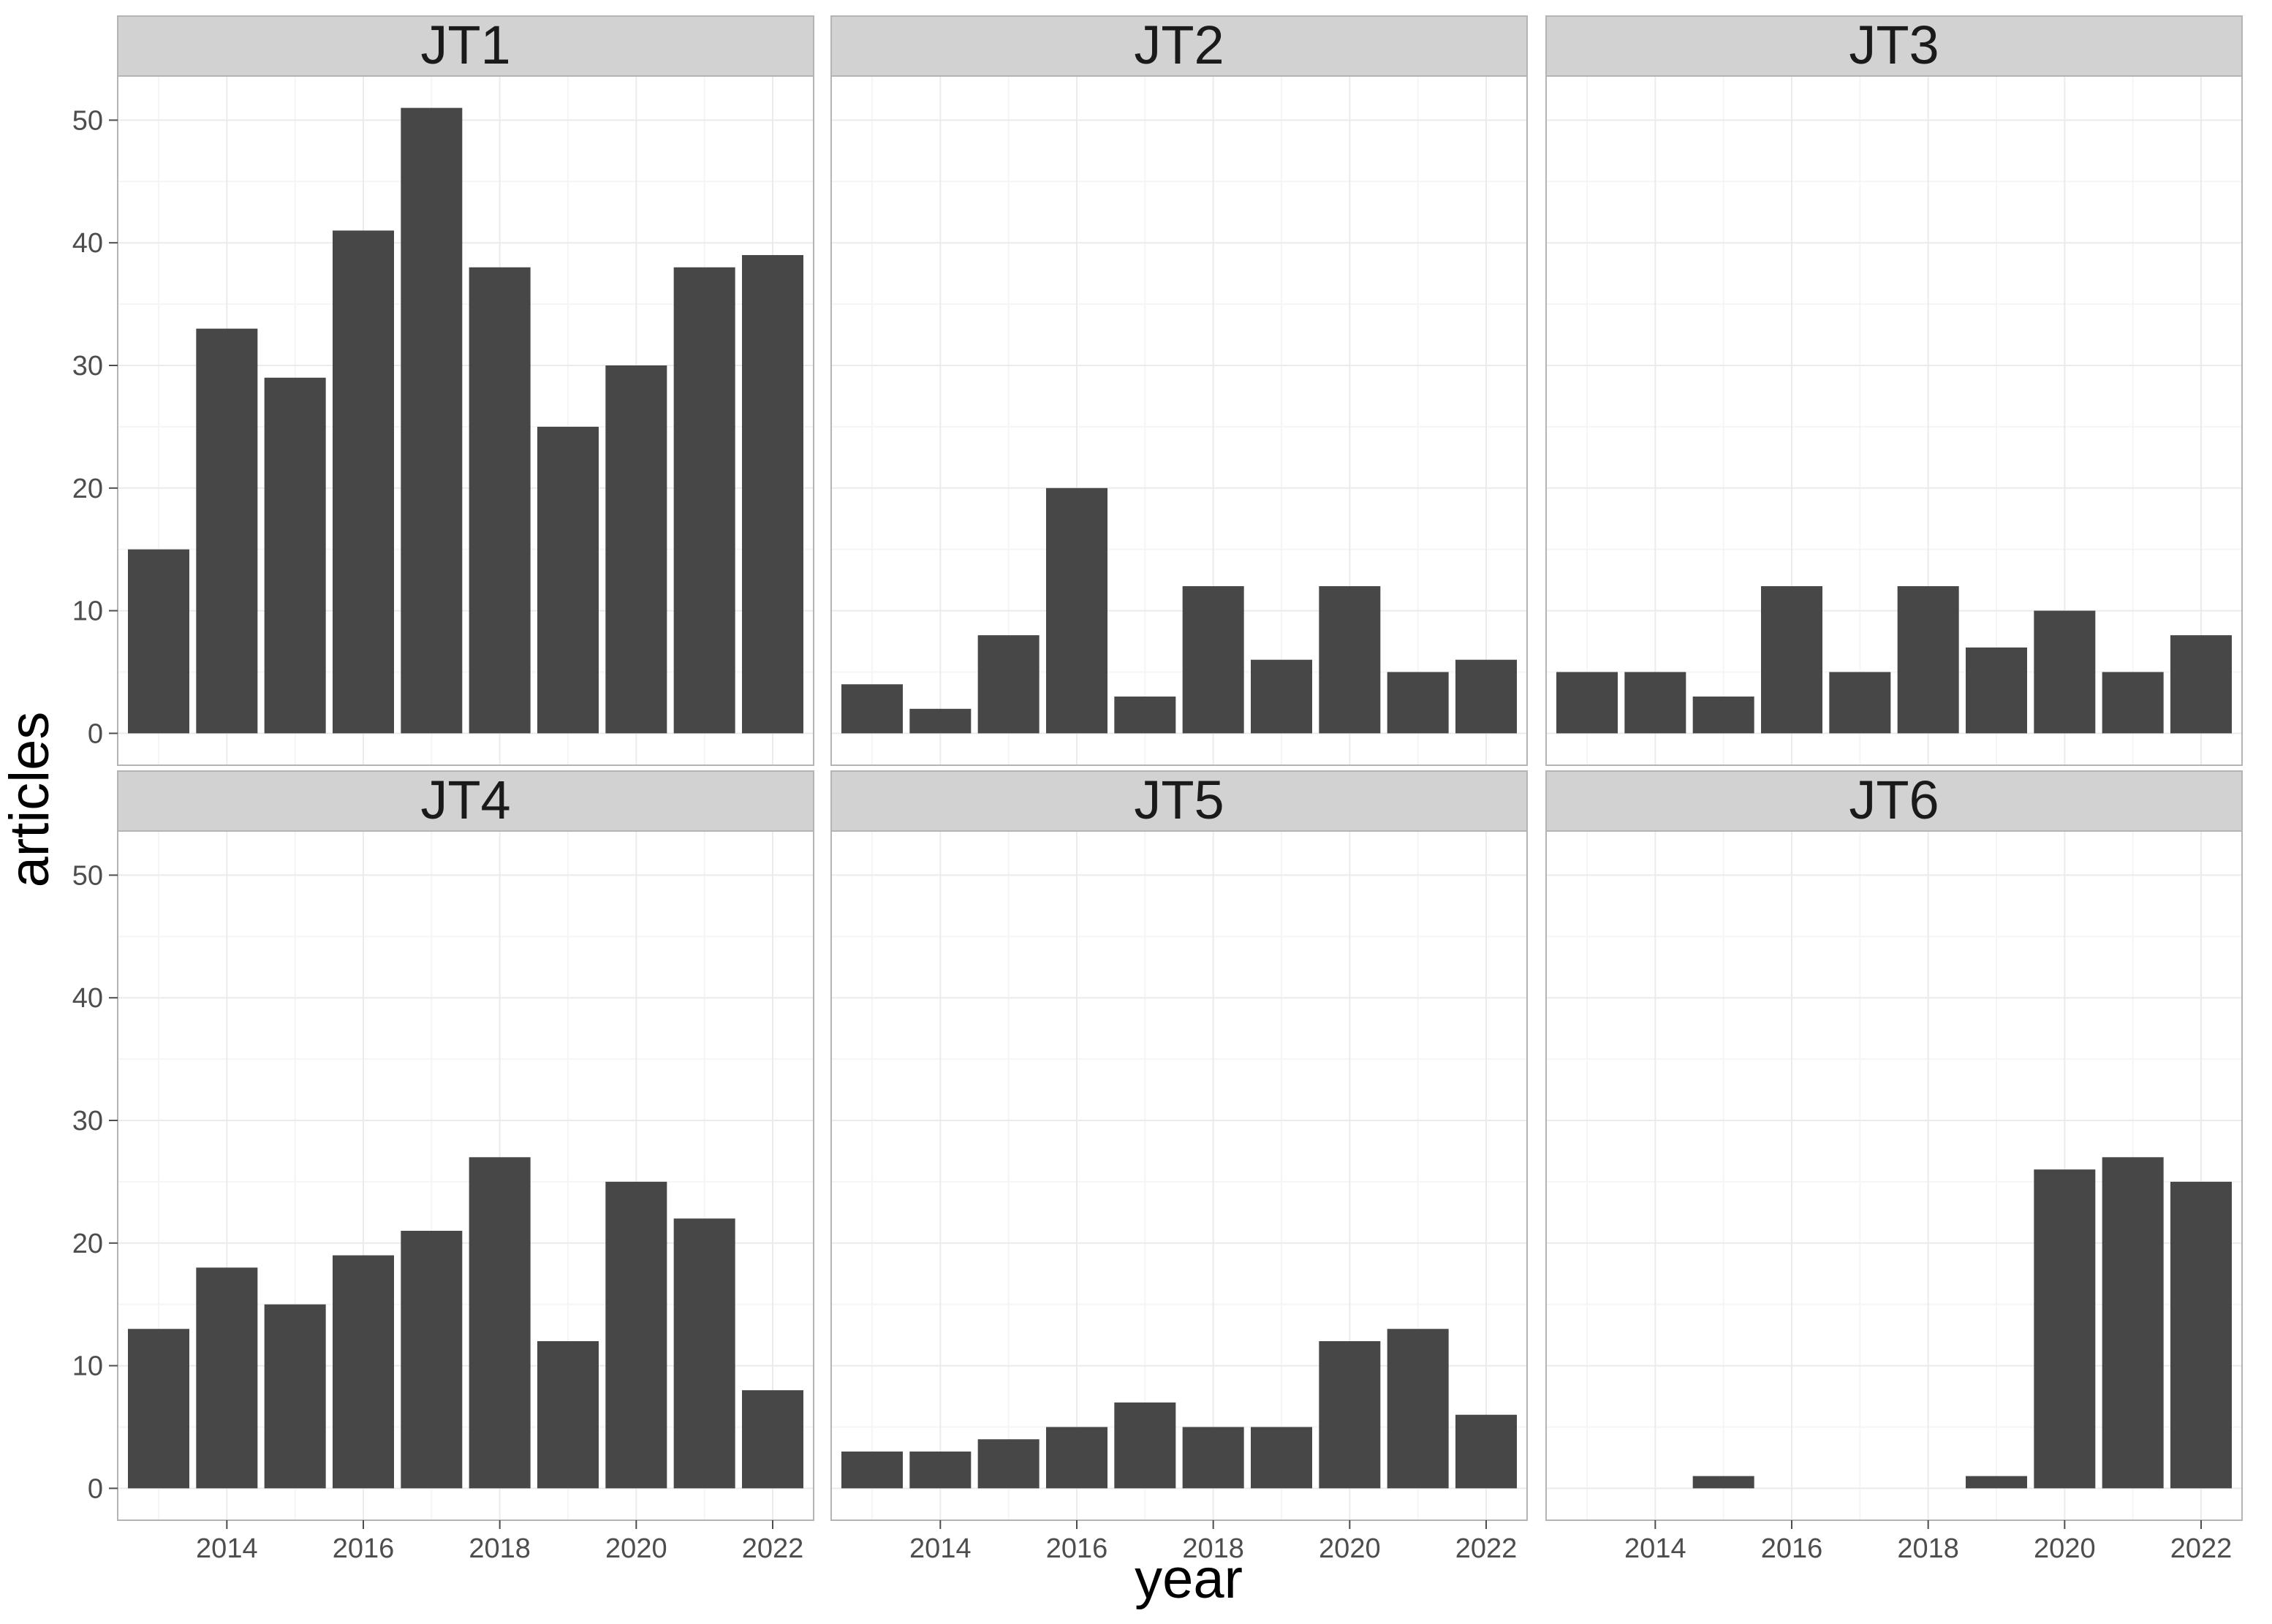 Image resolution: width=2272 pixels, height=1624 pixels. What do you see at coordinates (1894, 800) in the screenshot?
I see `facet-label: JT6` at bounding box center [1894, 800].